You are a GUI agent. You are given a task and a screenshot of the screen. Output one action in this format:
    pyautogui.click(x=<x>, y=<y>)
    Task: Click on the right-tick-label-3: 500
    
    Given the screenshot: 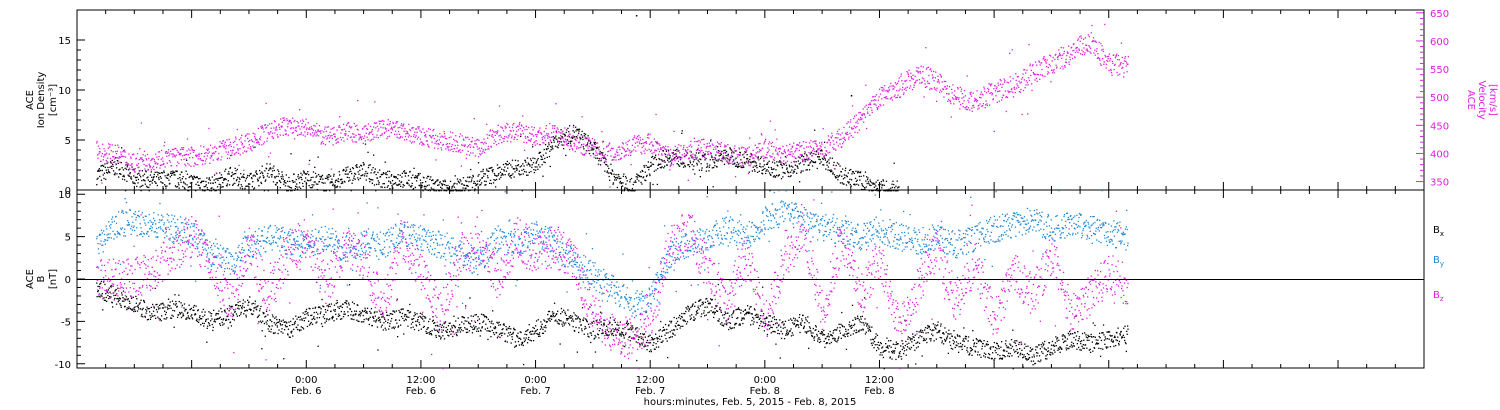 What is the action you would take?
    pyautogui.click(x=1439, y=98)
    